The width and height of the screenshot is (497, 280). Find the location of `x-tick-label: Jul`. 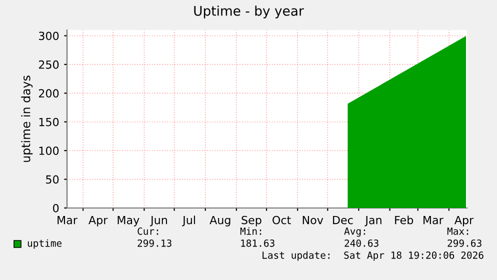

x-tick-label: Jul is located at coordinates (188, 221).